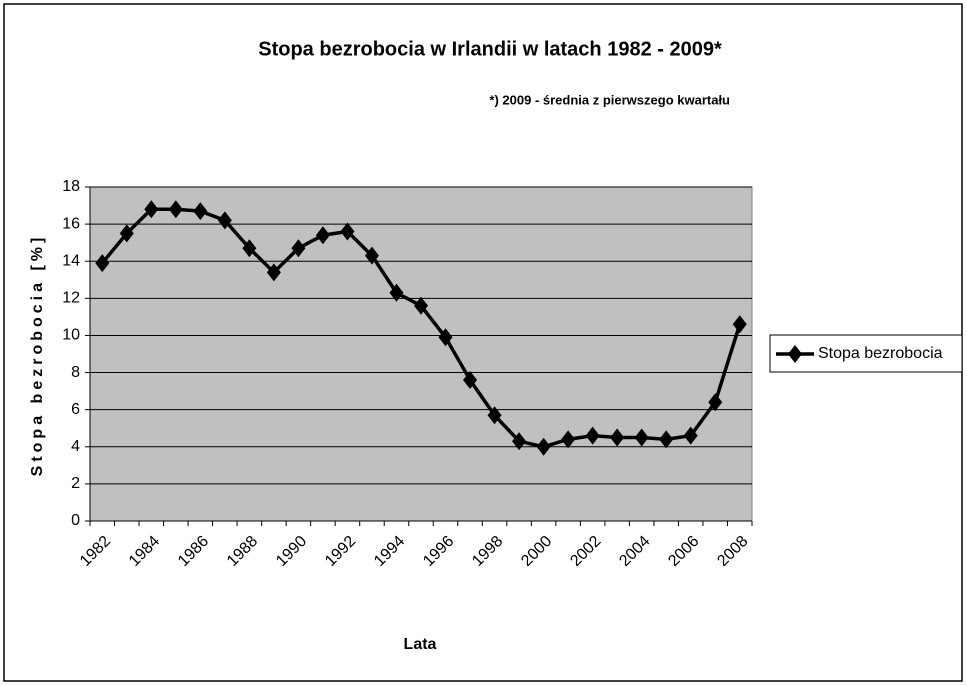 This screenshot has width=967, height=686. Describe the element at coordinates (71, 260) in the screenshot. I see `y-tick-label: 14` at that location.